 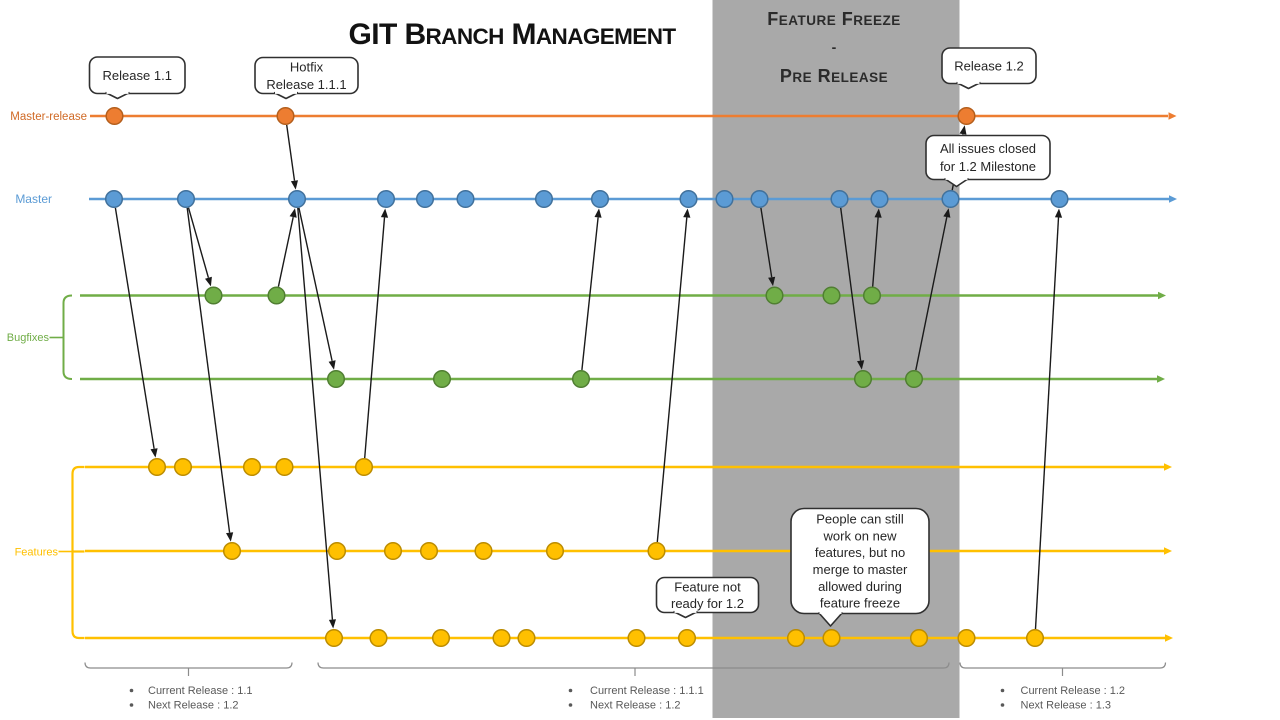 I want to click on svg-text: FEATURE FREEZE, so click(x=834, y=19).